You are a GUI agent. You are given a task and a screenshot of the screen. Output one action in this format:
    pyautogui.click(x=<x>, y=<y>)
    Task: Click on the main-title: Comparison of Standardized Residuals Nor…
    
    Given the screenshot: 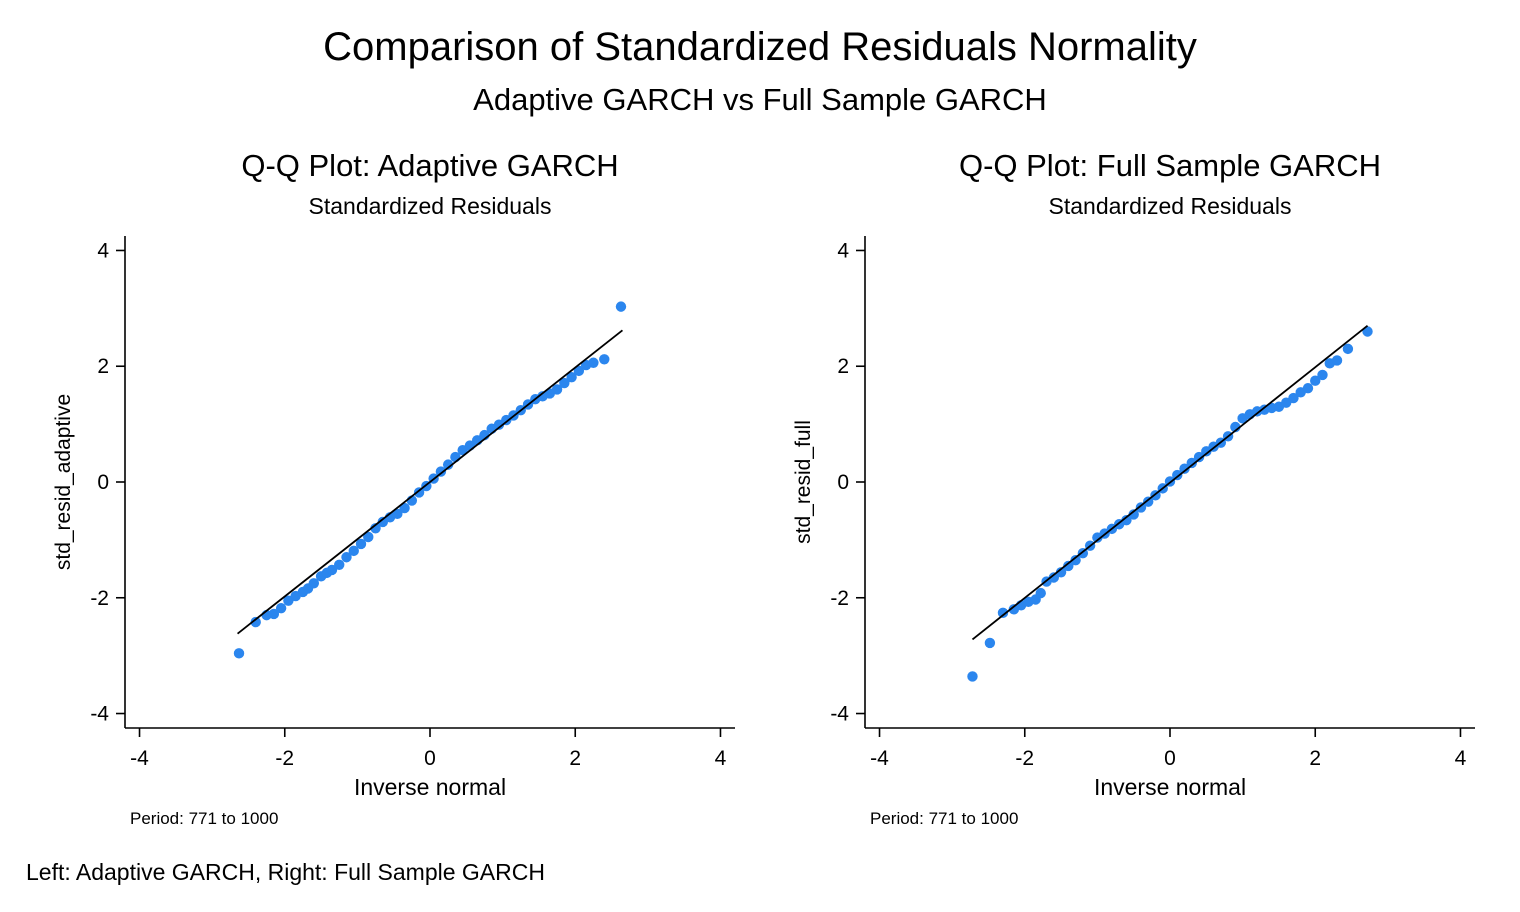 What is the action you would take?
    pyautogui.click(x=760, y=47)
    